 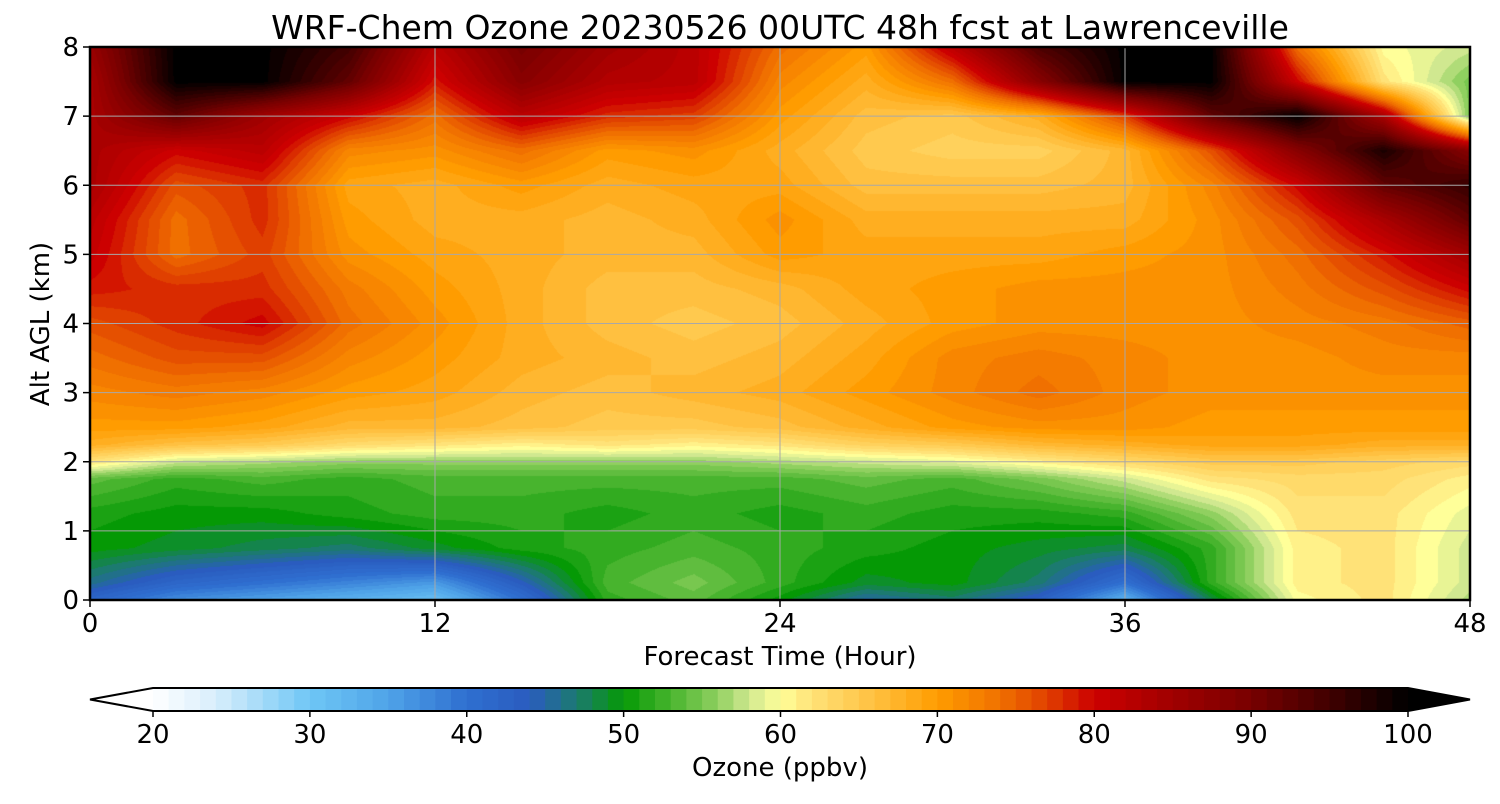 What do you see at coordinates (70, 394) in the screenshot?
I see `y-tick-label: 3` at bounding box center [70, 394].